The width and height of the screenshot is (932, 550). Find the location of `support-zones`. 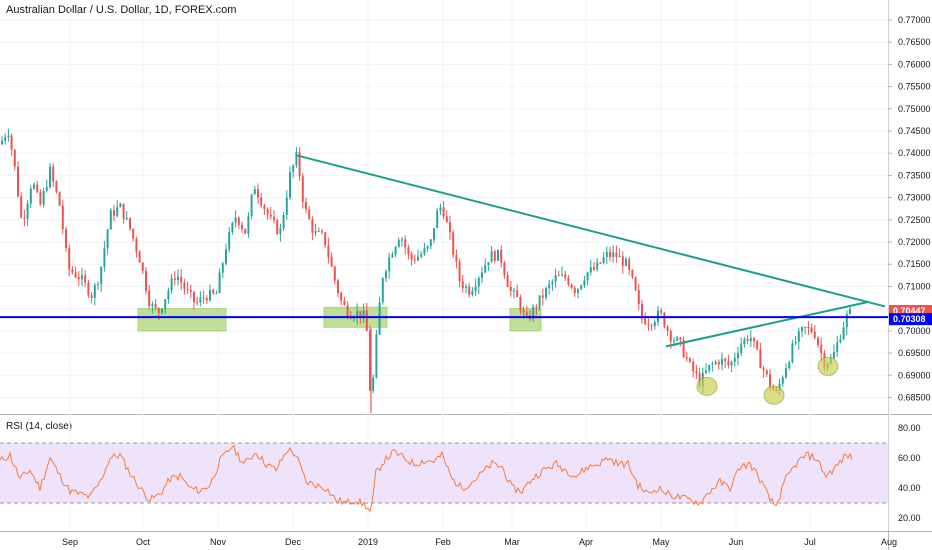

support-zones is located at coordinates (339, 319).